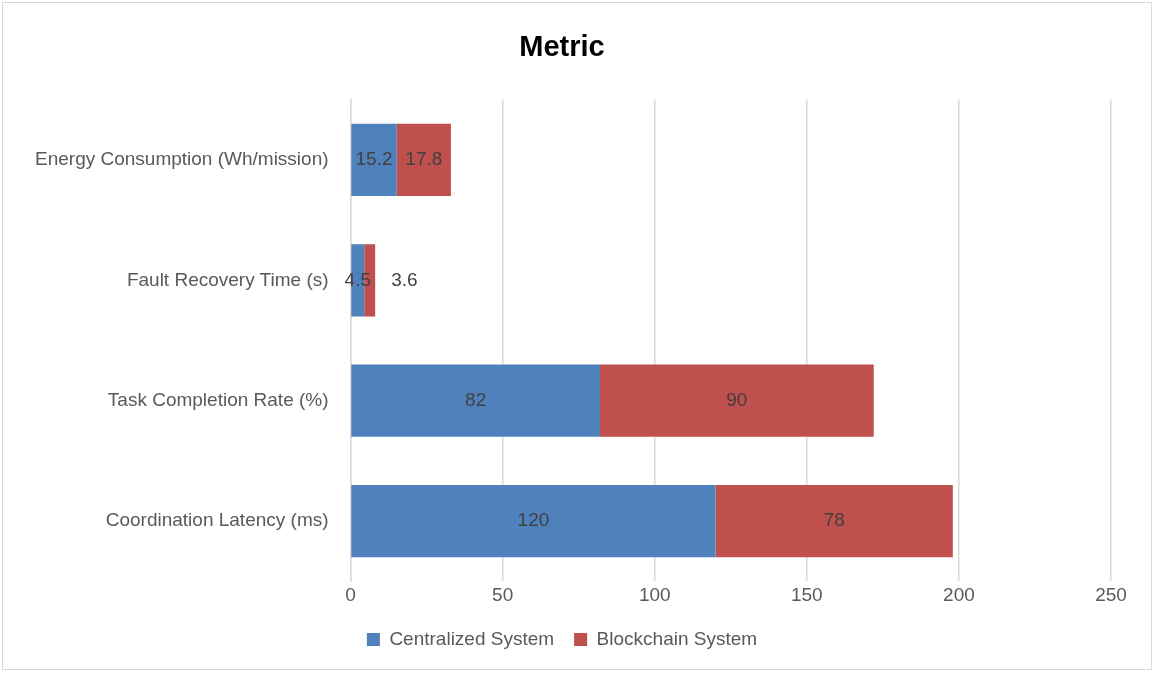 This screenshot has height=674, width=1156. I want to click on y-tick-label: Fault Recovery Time (s), so click(227, 279).